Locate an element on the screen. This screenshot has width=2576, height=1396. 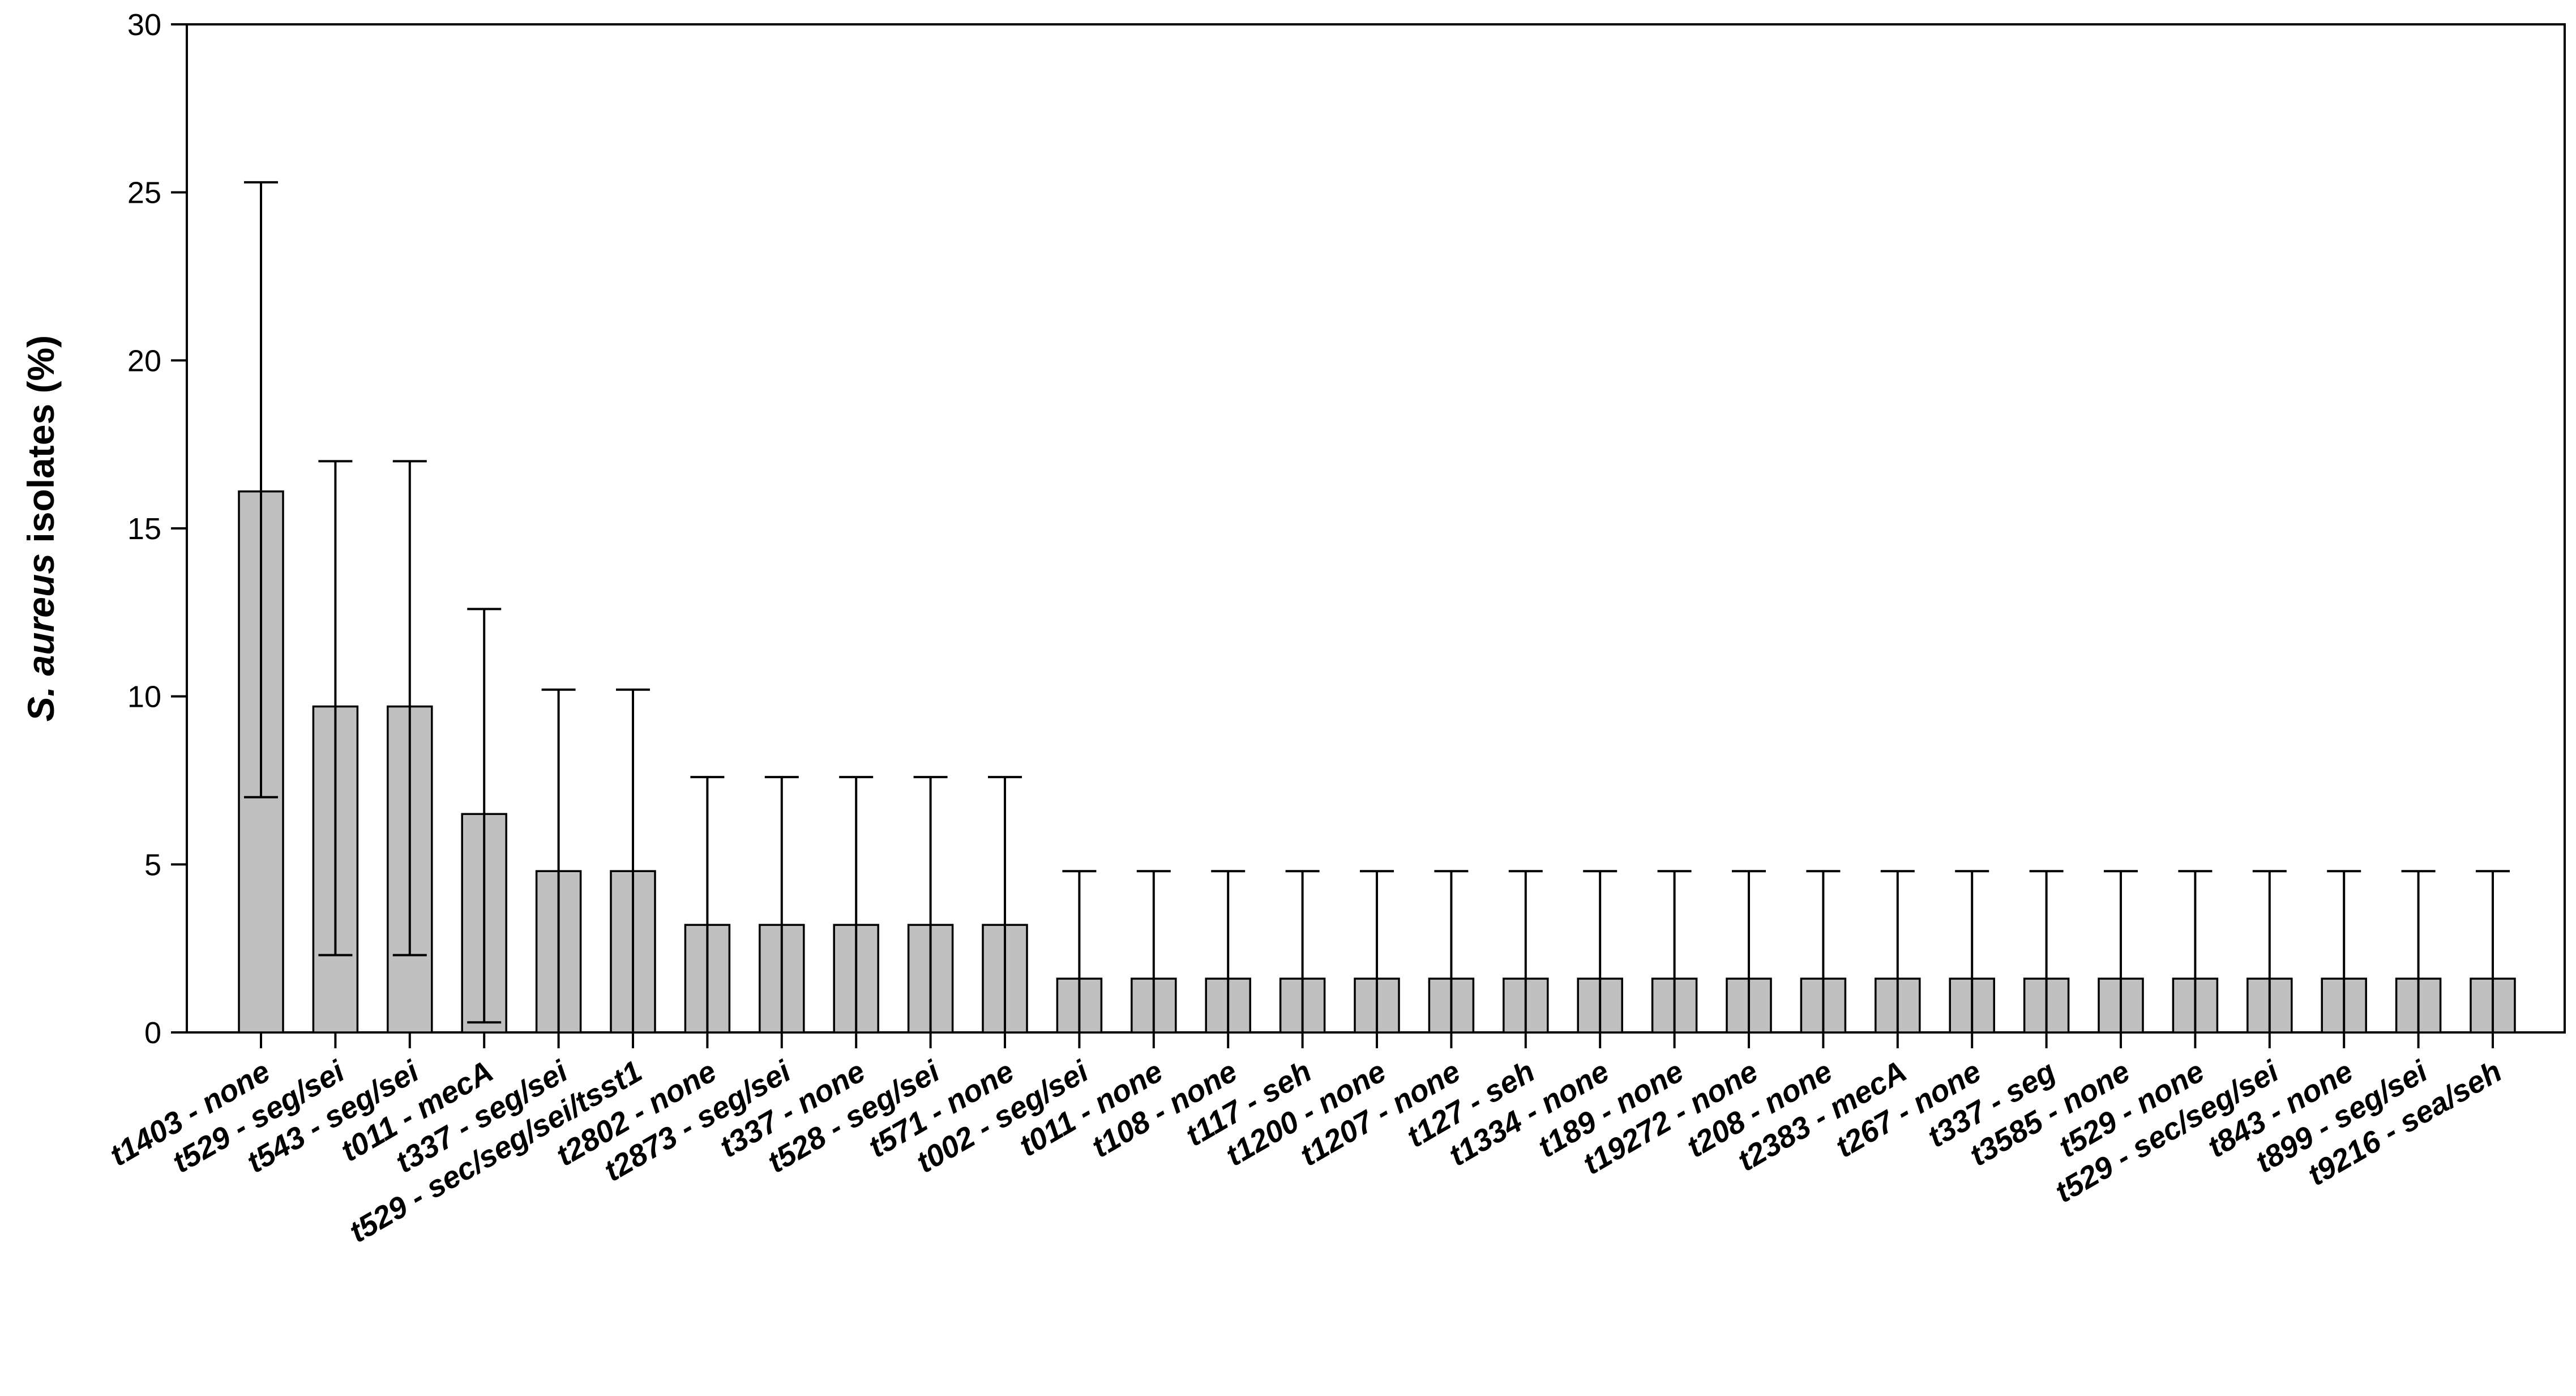
y-axis-title: S. aureus isolates (%) is located at coordinates (41, 528).